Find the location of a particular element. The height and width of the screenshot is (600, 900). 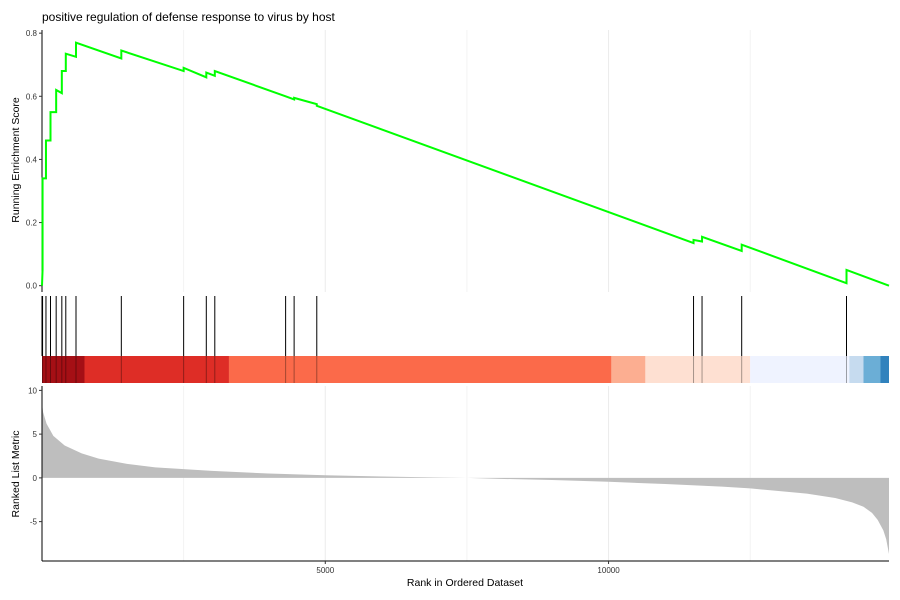

y-tick-label: 0.4 is located at coordinates (32, 159).